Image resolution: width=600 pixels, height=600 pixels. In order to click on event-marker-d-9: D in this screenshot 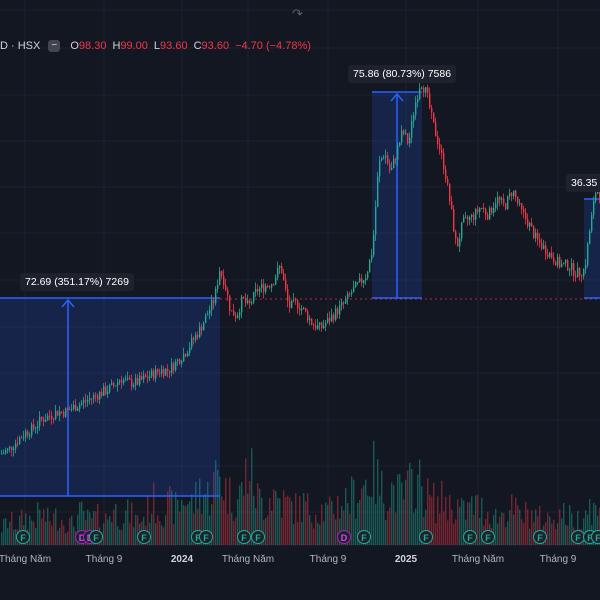, I will do `click(344, 537)`.